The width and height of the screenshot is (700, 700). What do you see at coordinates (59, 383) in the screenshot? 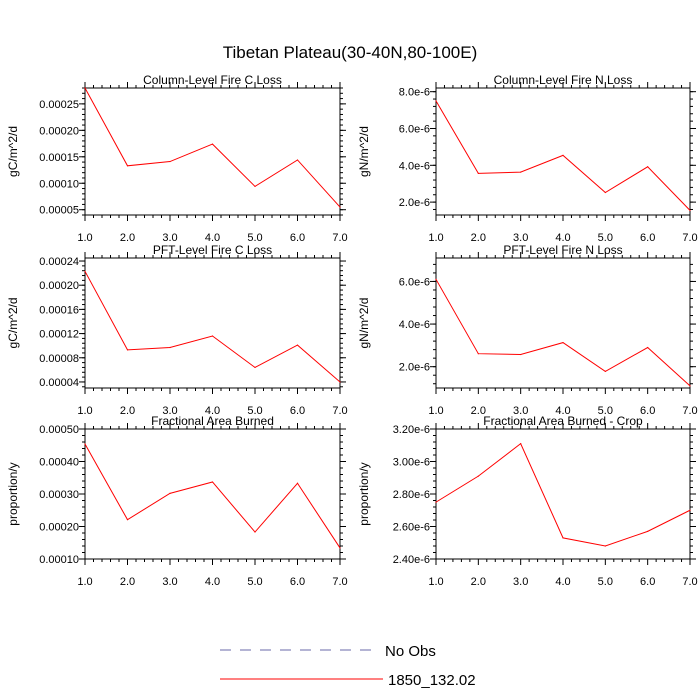
I see `y-tick-label: 0.00004` at bounding box center [59, 383].